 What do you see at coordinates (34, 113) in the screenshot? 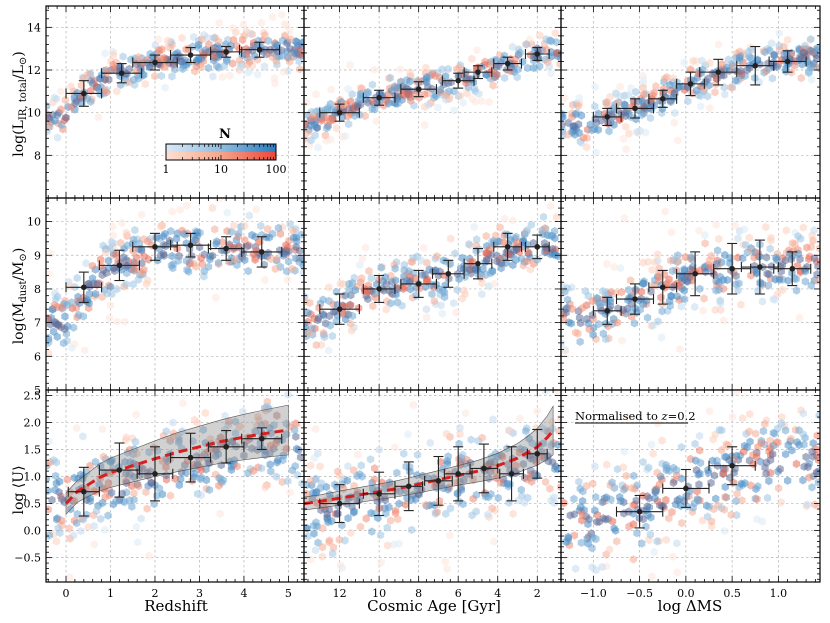
I see `y-tick-label: 10` at bounding box center [34, 113].